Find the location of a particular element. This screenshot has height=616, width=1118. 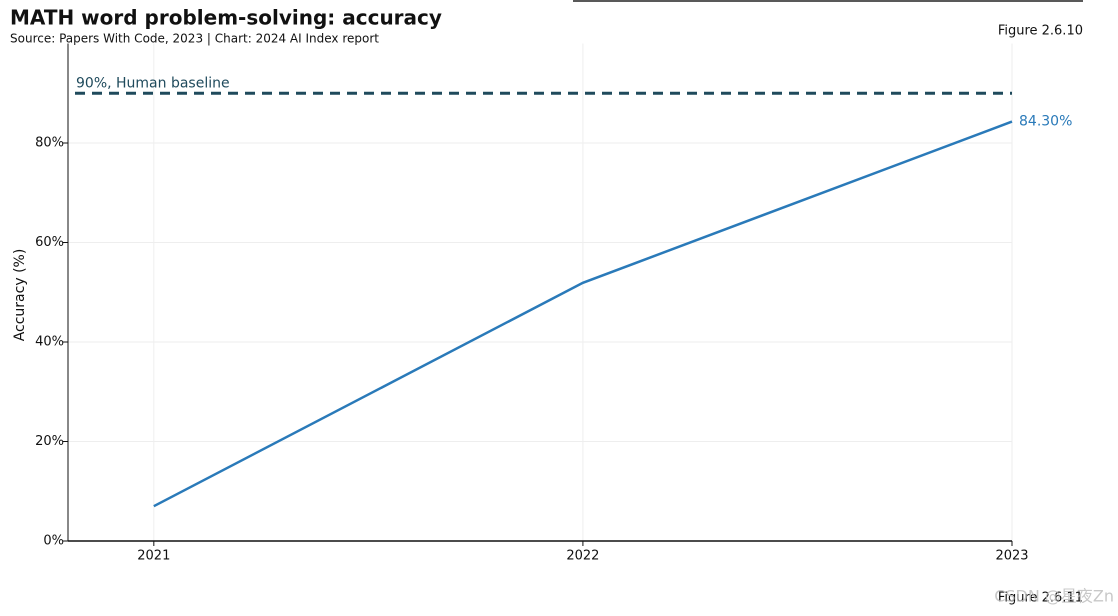

y-tick-label: 60% is located at coordinates (49, 242).